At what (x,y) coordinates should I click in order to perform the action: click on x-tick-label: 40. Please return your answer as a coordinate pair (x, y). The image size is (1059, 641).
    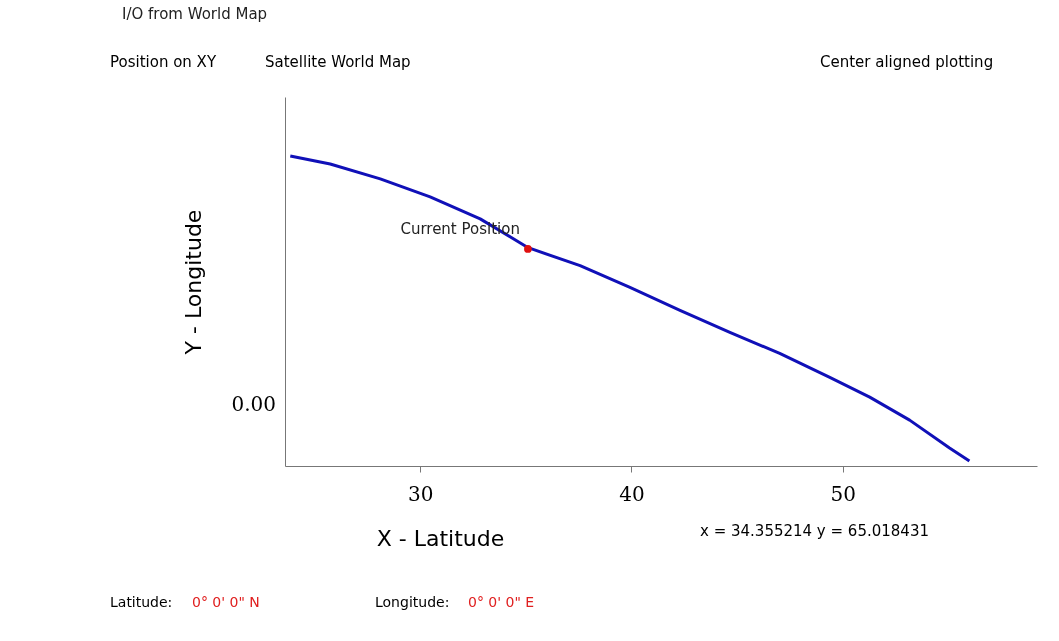
    Looking at the image, I should click on (632, 493).